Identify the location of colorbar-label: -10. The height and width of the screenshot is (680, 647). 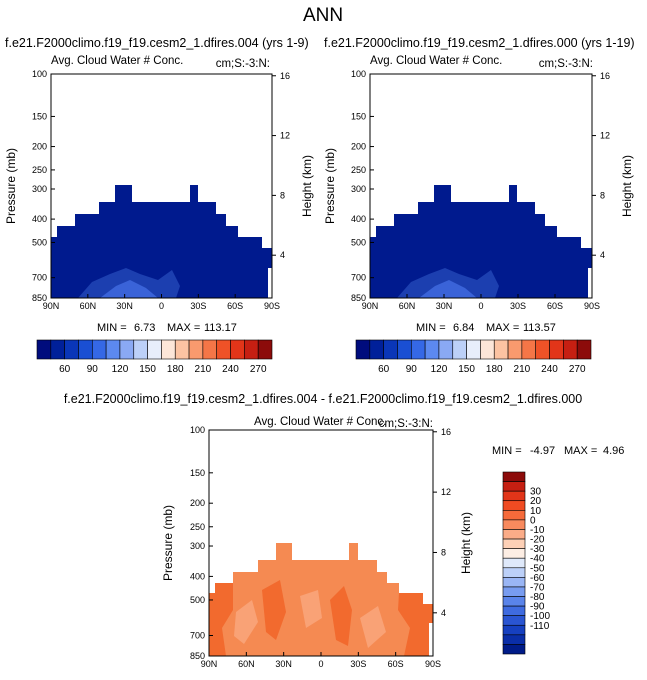
(537, 530).